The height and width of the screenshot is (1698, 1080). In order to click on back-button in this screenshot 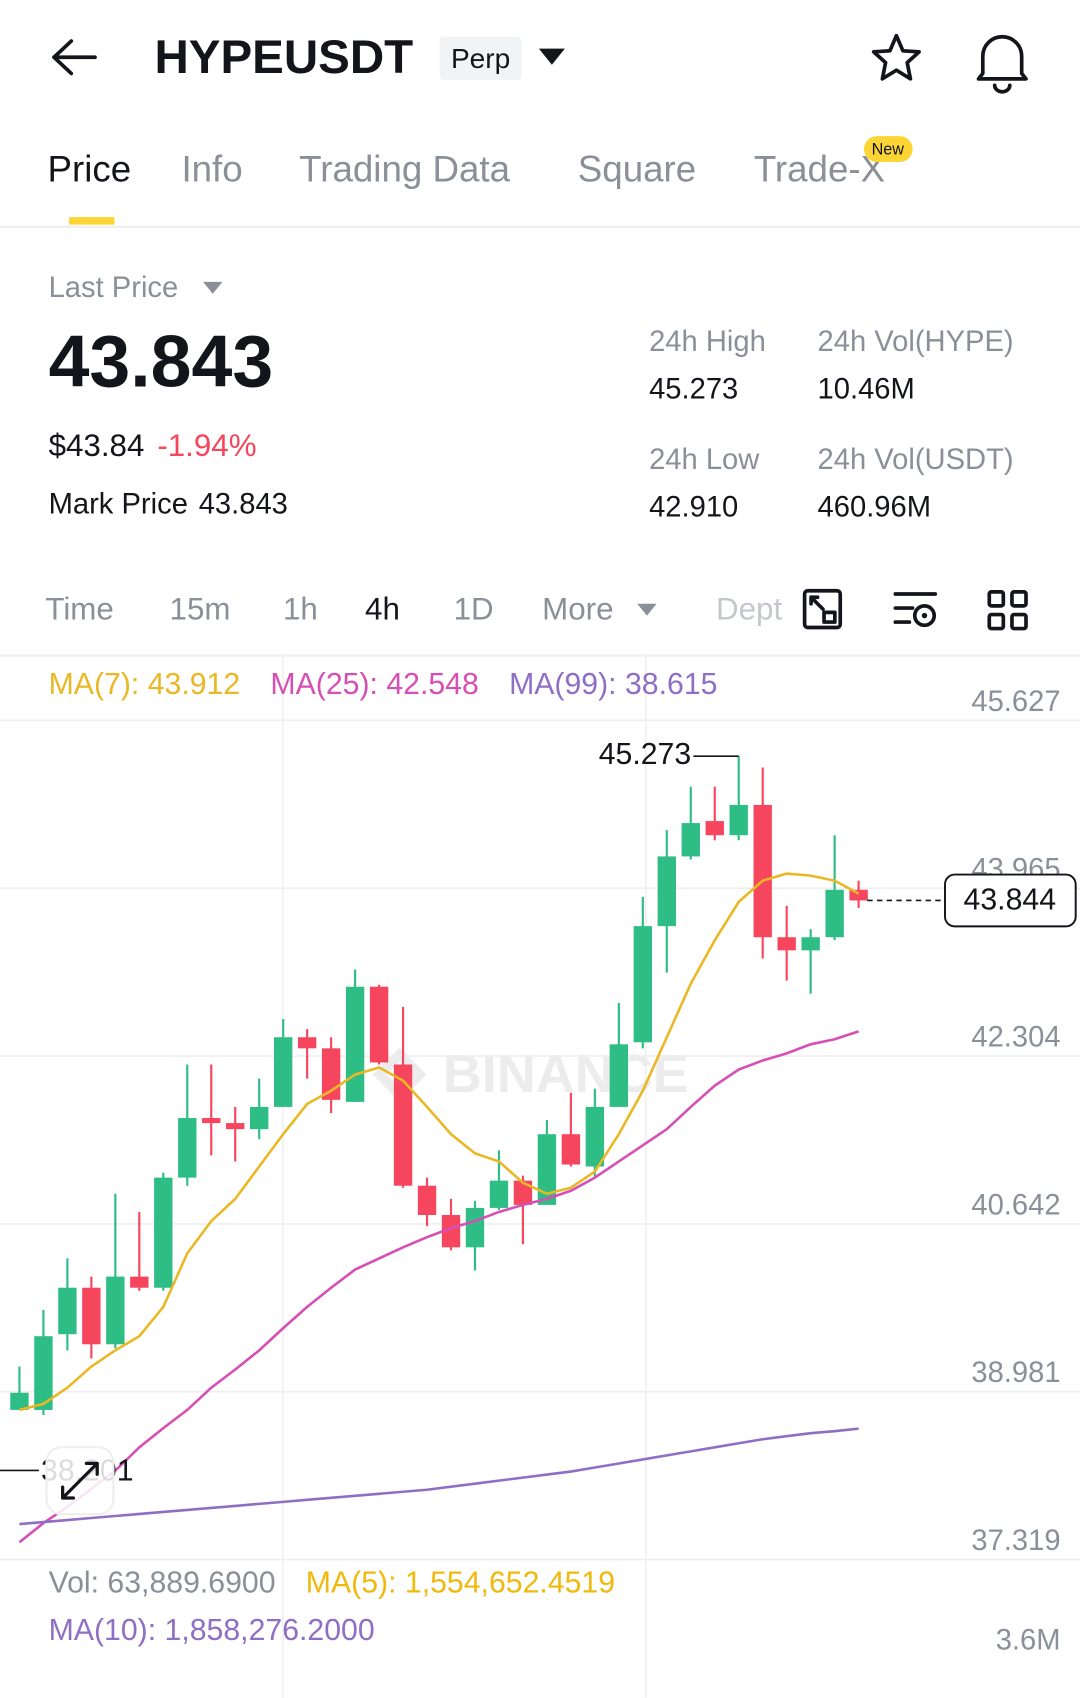, I will do `click(74, 57)`.